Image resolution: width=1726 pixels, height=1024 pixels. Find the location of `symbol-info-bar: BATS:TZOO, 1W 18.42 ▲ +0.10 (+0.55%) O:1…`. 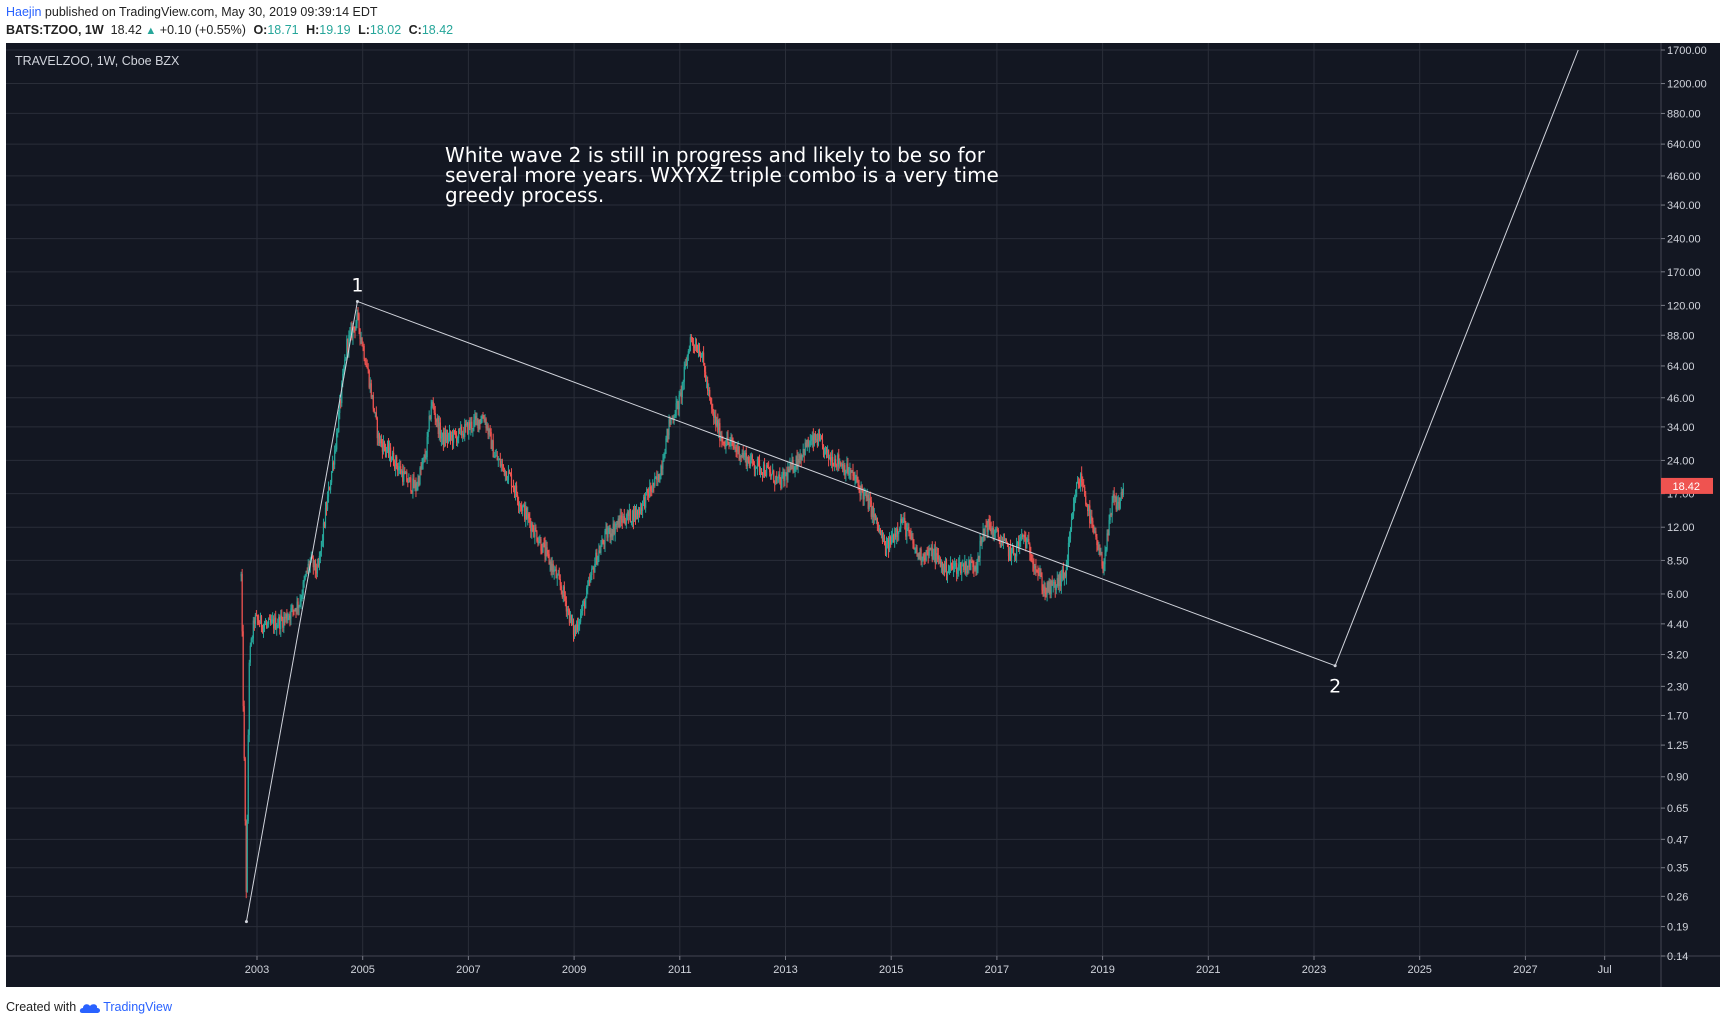

symbol-info-bar: BATS:TZOO, 1W 18.42 ▲ +0.10 (+0.55%) O:1… is located at coordinates (229, 30).